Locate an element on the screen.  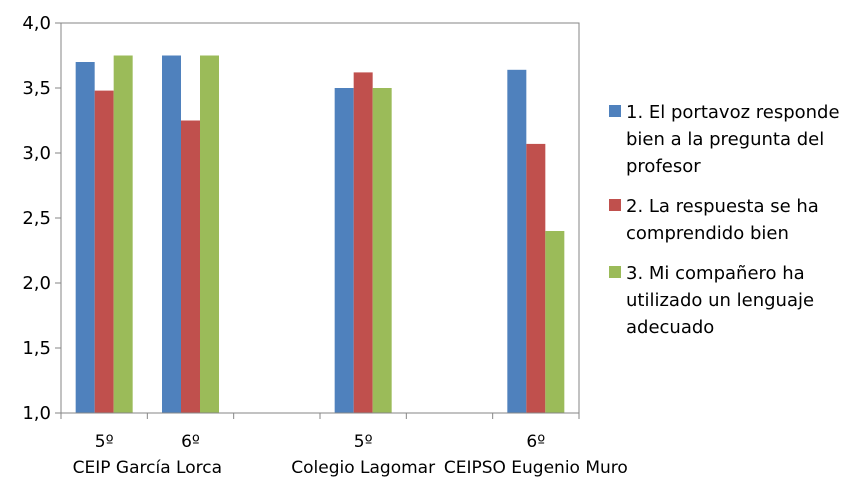
legend-entry-1-line: profesor is located at coordinates (663, 166).